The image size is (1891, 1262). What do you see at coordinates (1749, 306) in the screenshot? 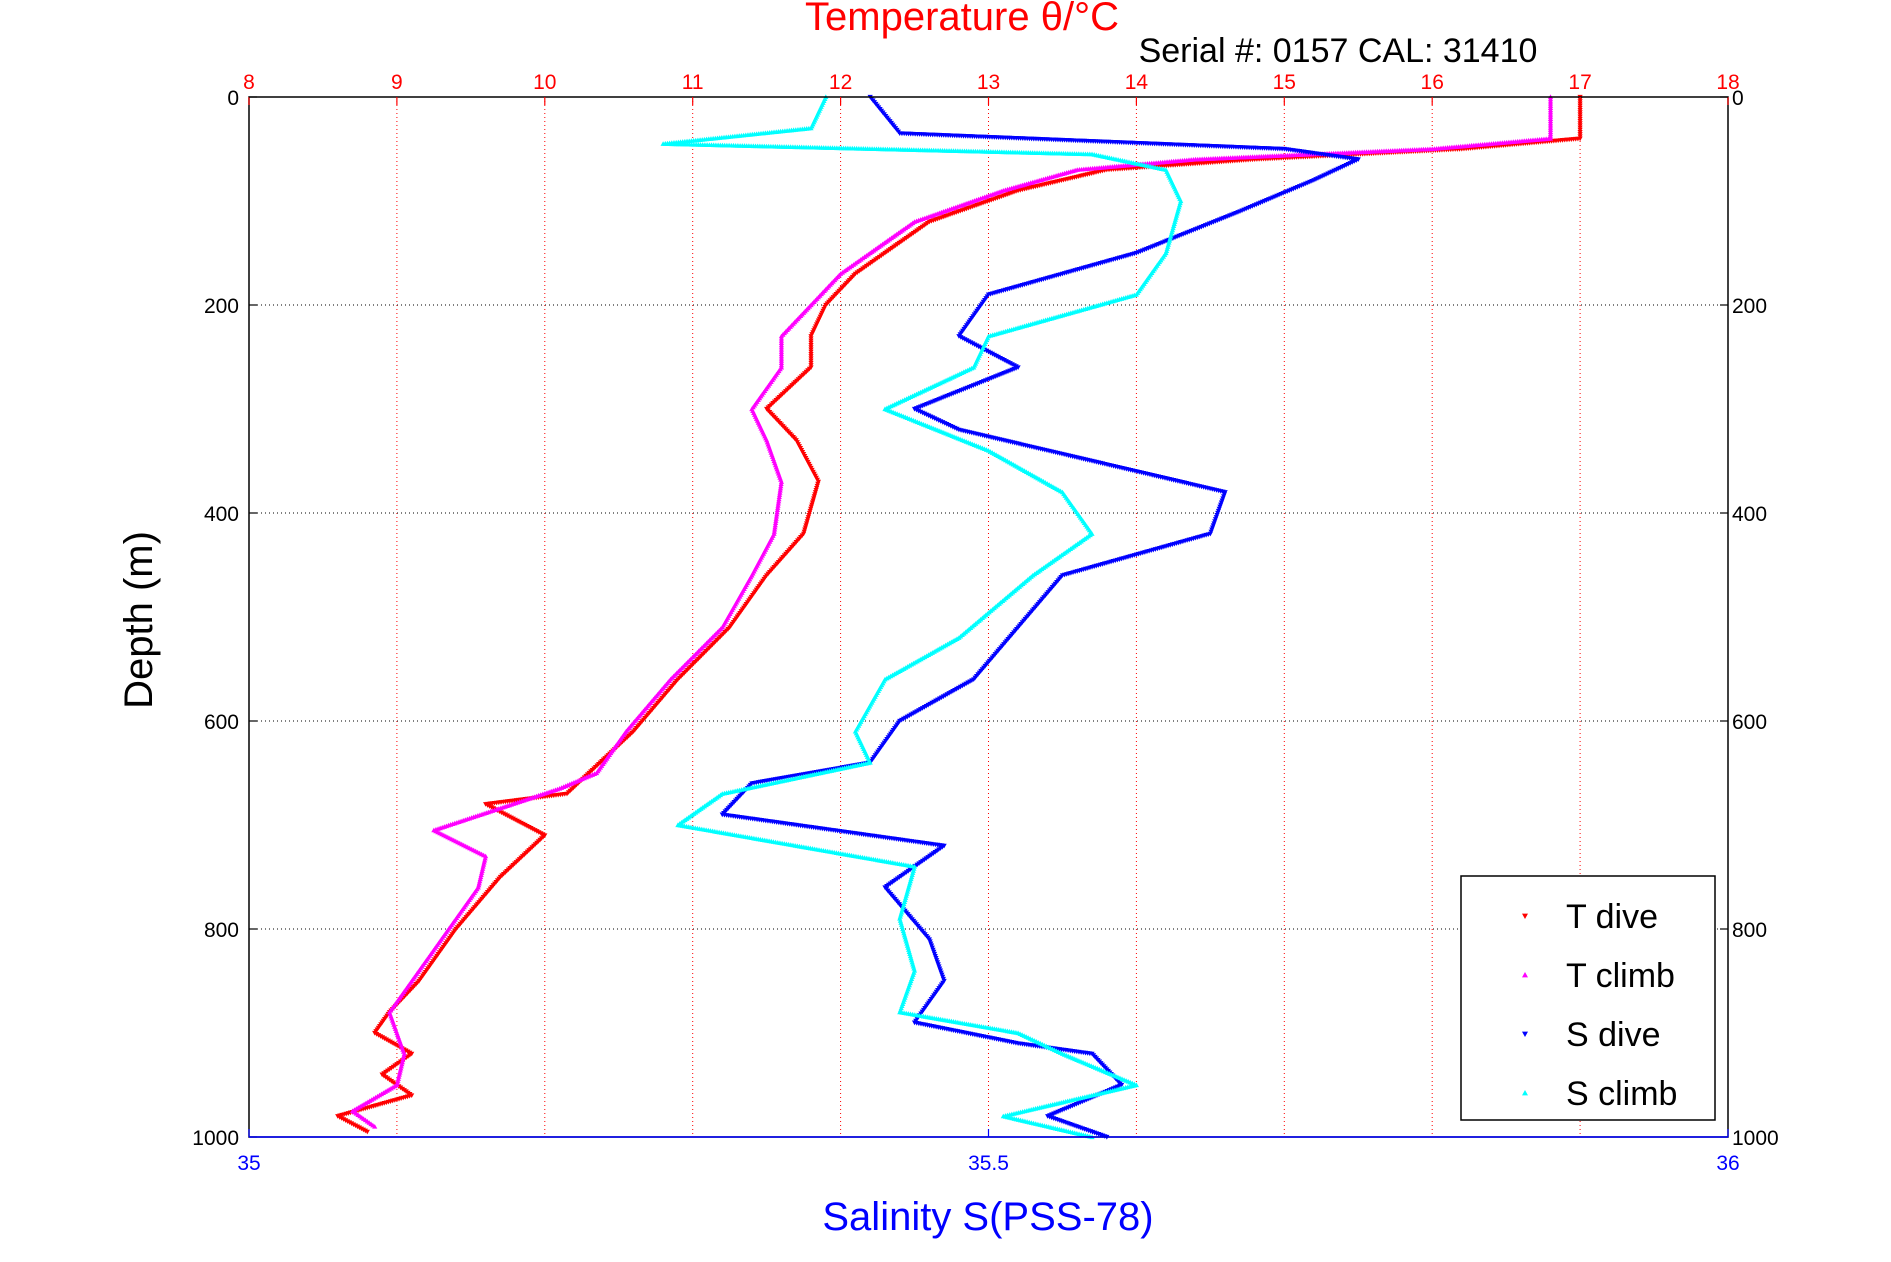
I see `depth-tick-label-right: 200` at bounding box center [1749, 306].